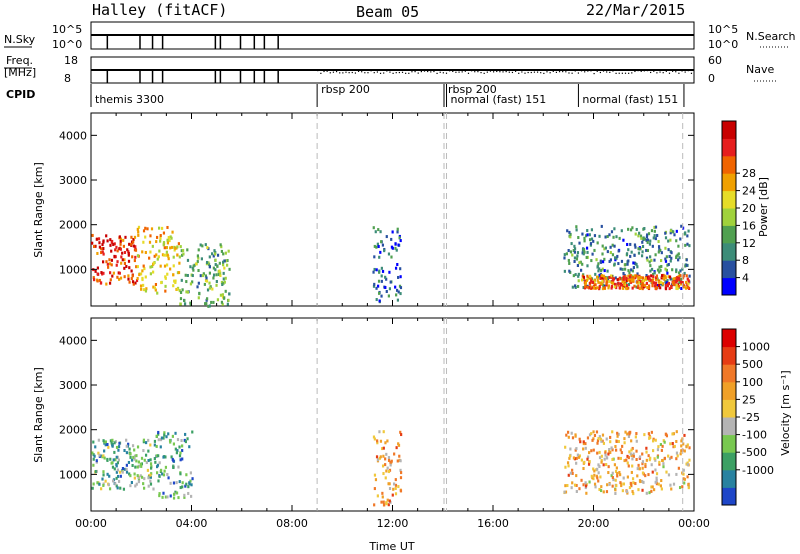 This screenshot has height=554, width=800. What do you see at coordinates (711, 78) in the screenshot?
I see `nave-tick-bottom: 0` at bounding box center [711, 78].